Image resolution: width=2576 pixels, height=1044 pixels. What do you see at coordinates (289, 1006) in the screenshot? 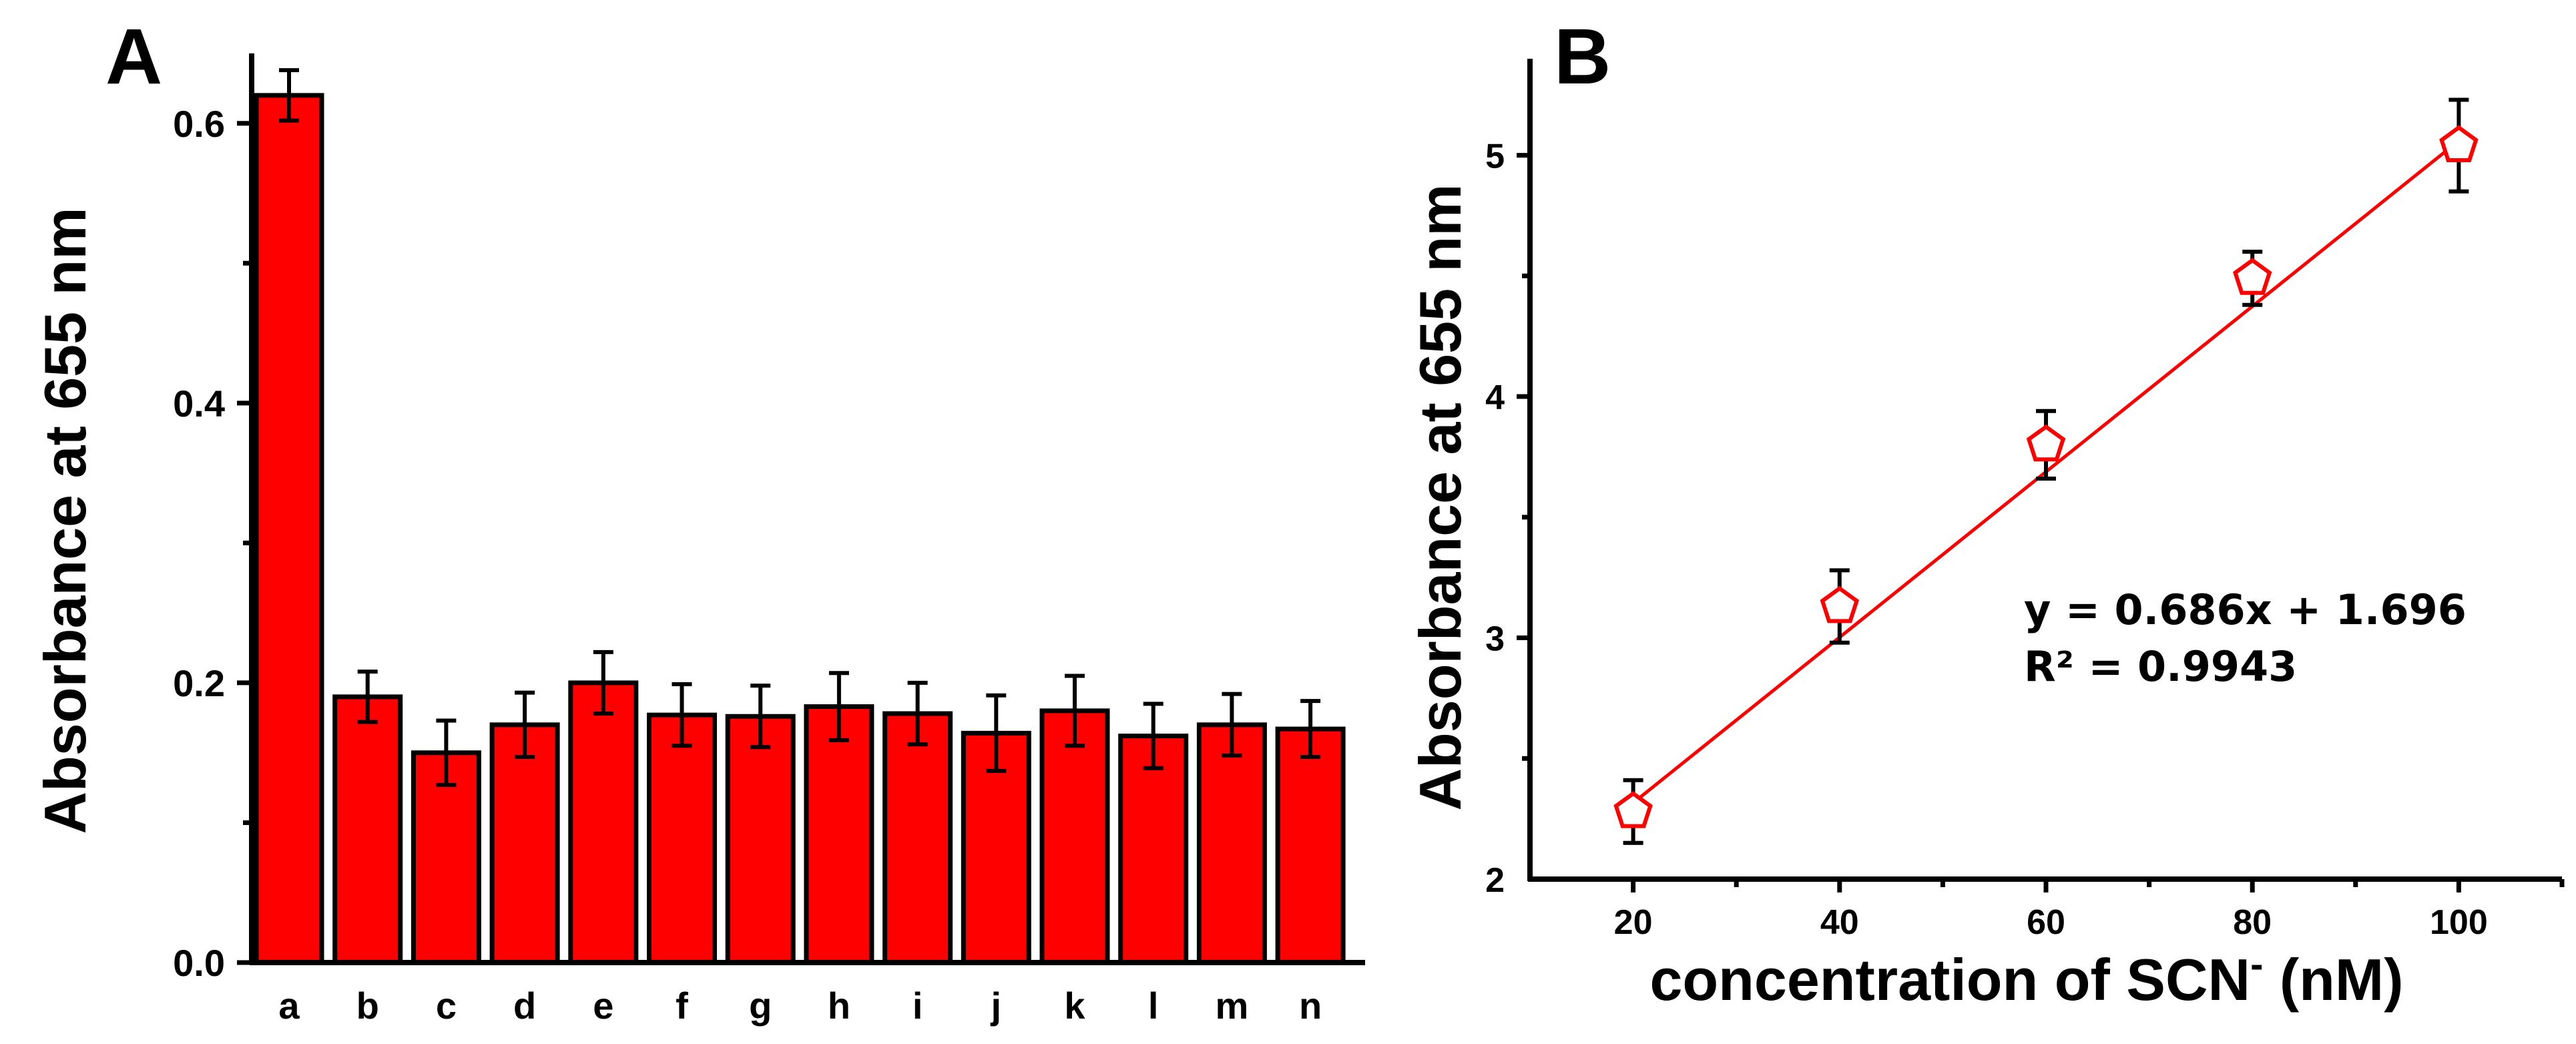
I see `x-tick-label-a: a` at bounding box center [289, 1006].